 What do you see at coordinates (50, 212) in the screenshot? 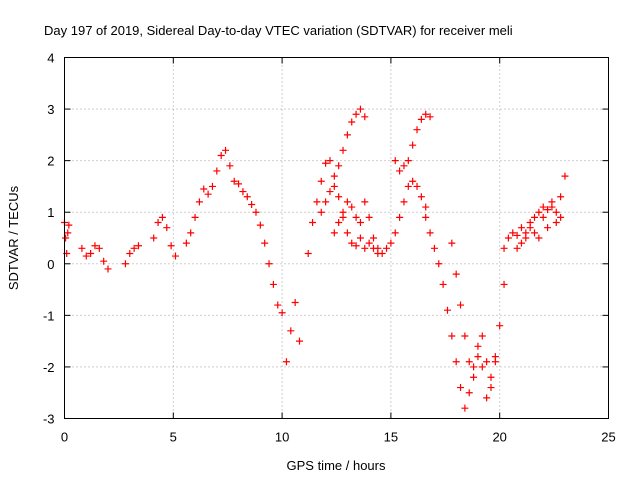
I see `y-tick-label: 1` at bounding box center [50, 212].